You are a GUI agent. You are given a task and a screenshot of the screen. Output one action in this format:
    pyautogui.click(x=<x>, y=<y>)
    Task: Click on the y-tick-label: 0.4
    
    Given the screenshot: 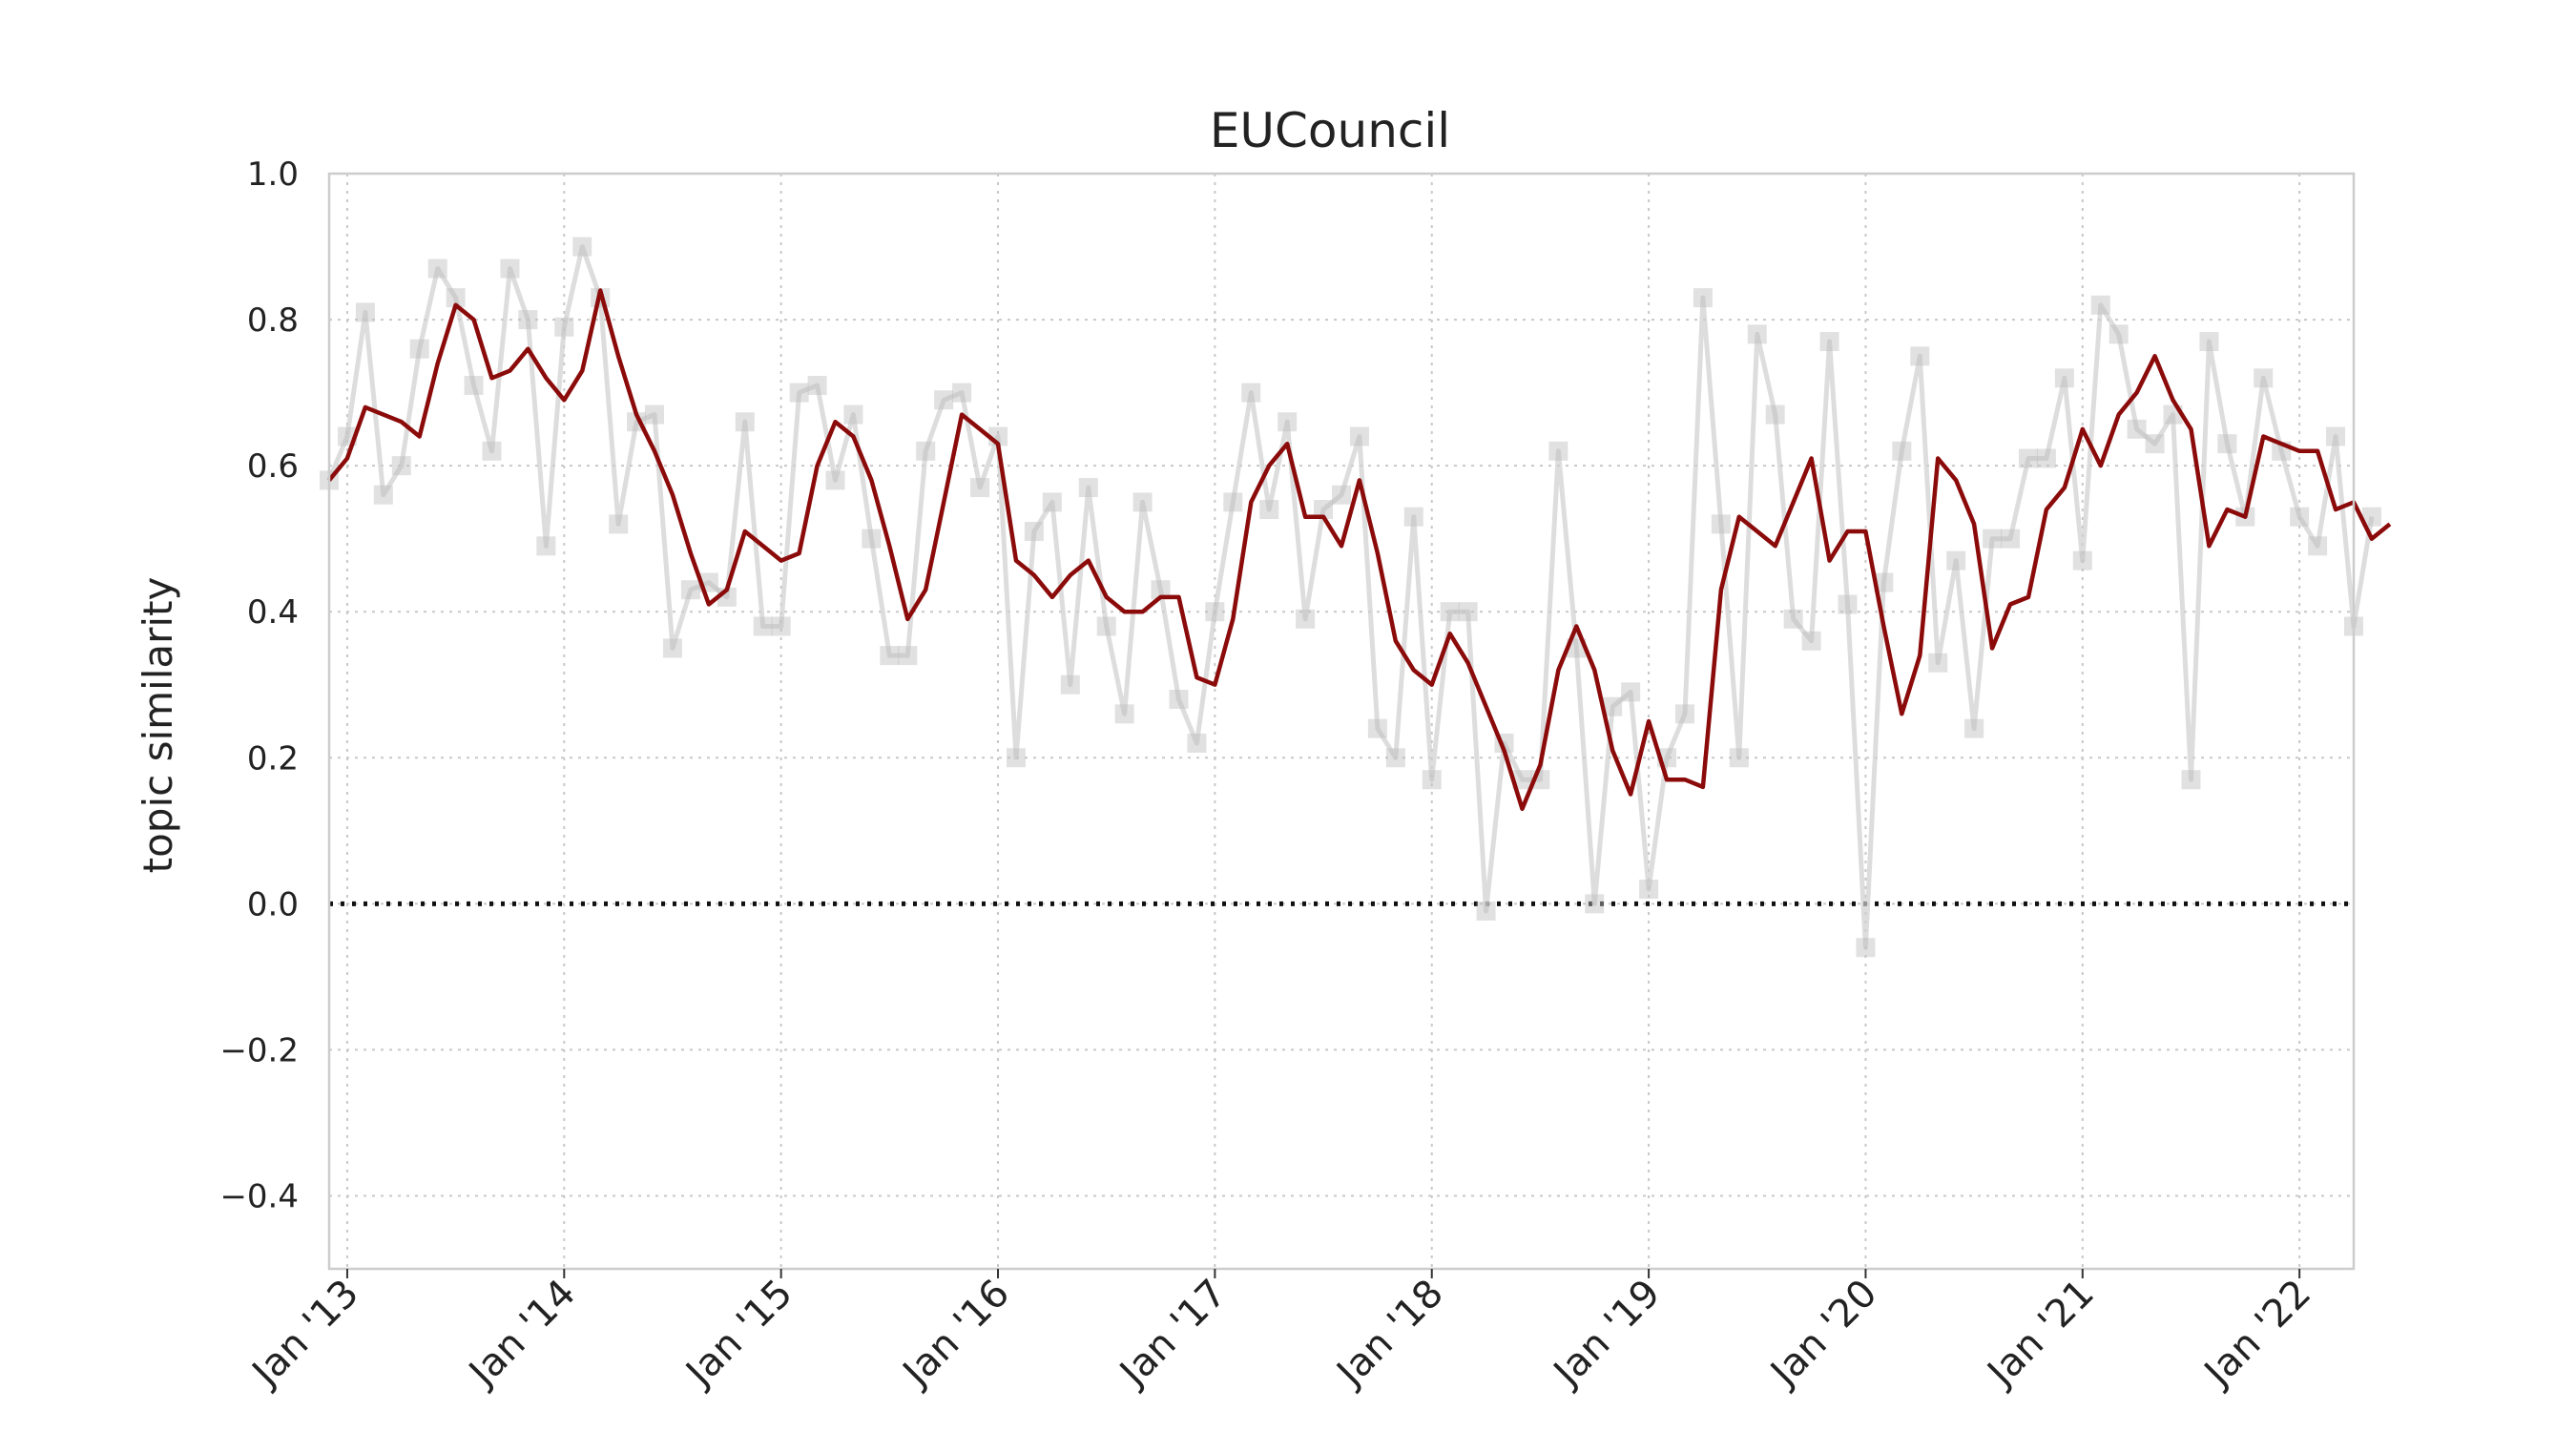 What is the action you would take?
    pyautogui.click(x=273, y=612)
    